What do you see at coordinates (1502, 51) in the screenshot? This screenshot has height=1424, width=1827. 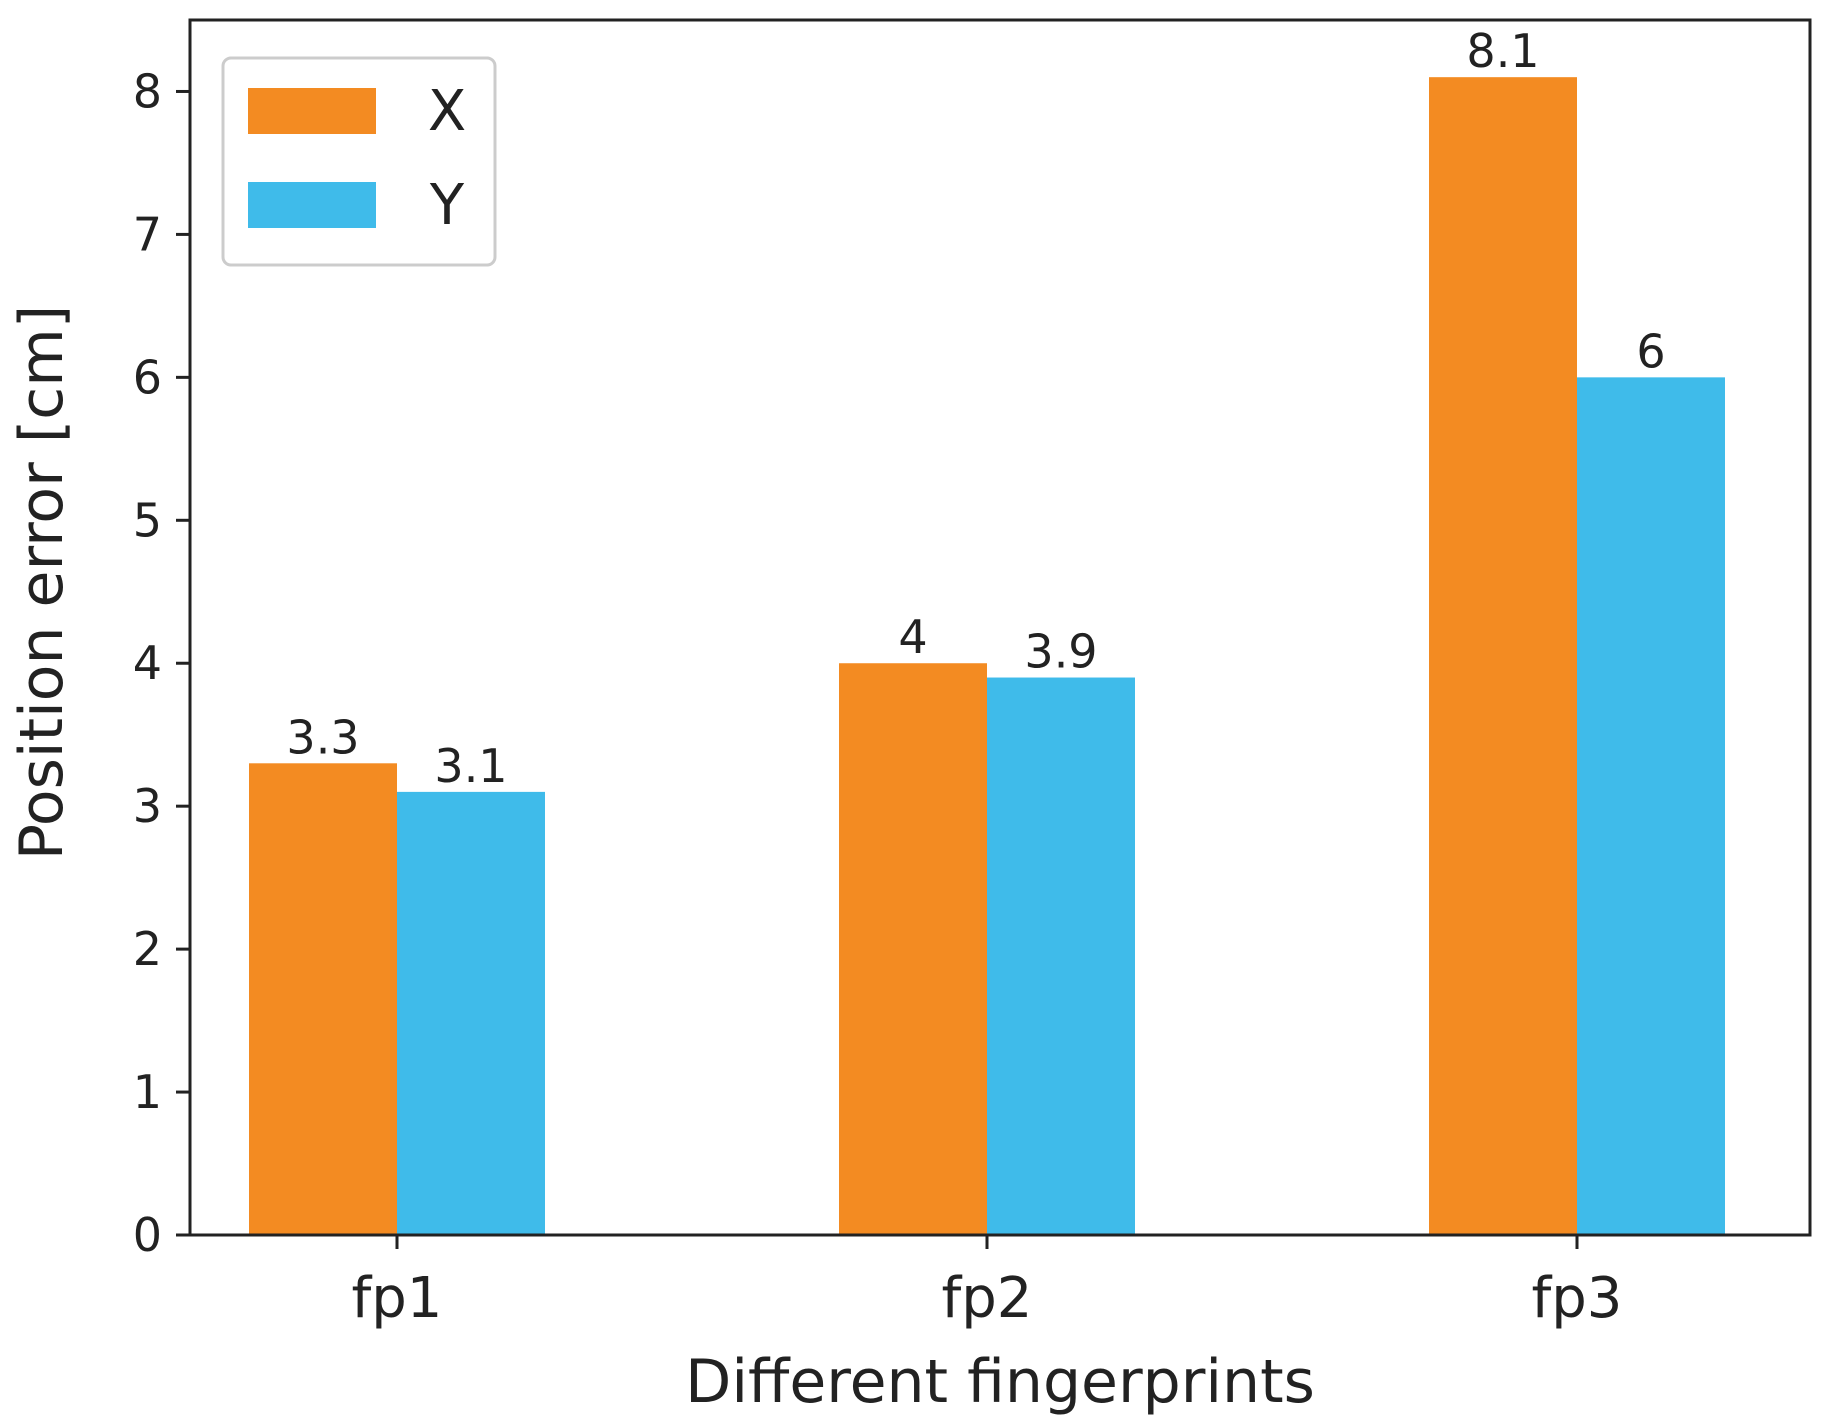 I see `data-label-x-fp3: 8.1` at bounding box center [1502, 51].